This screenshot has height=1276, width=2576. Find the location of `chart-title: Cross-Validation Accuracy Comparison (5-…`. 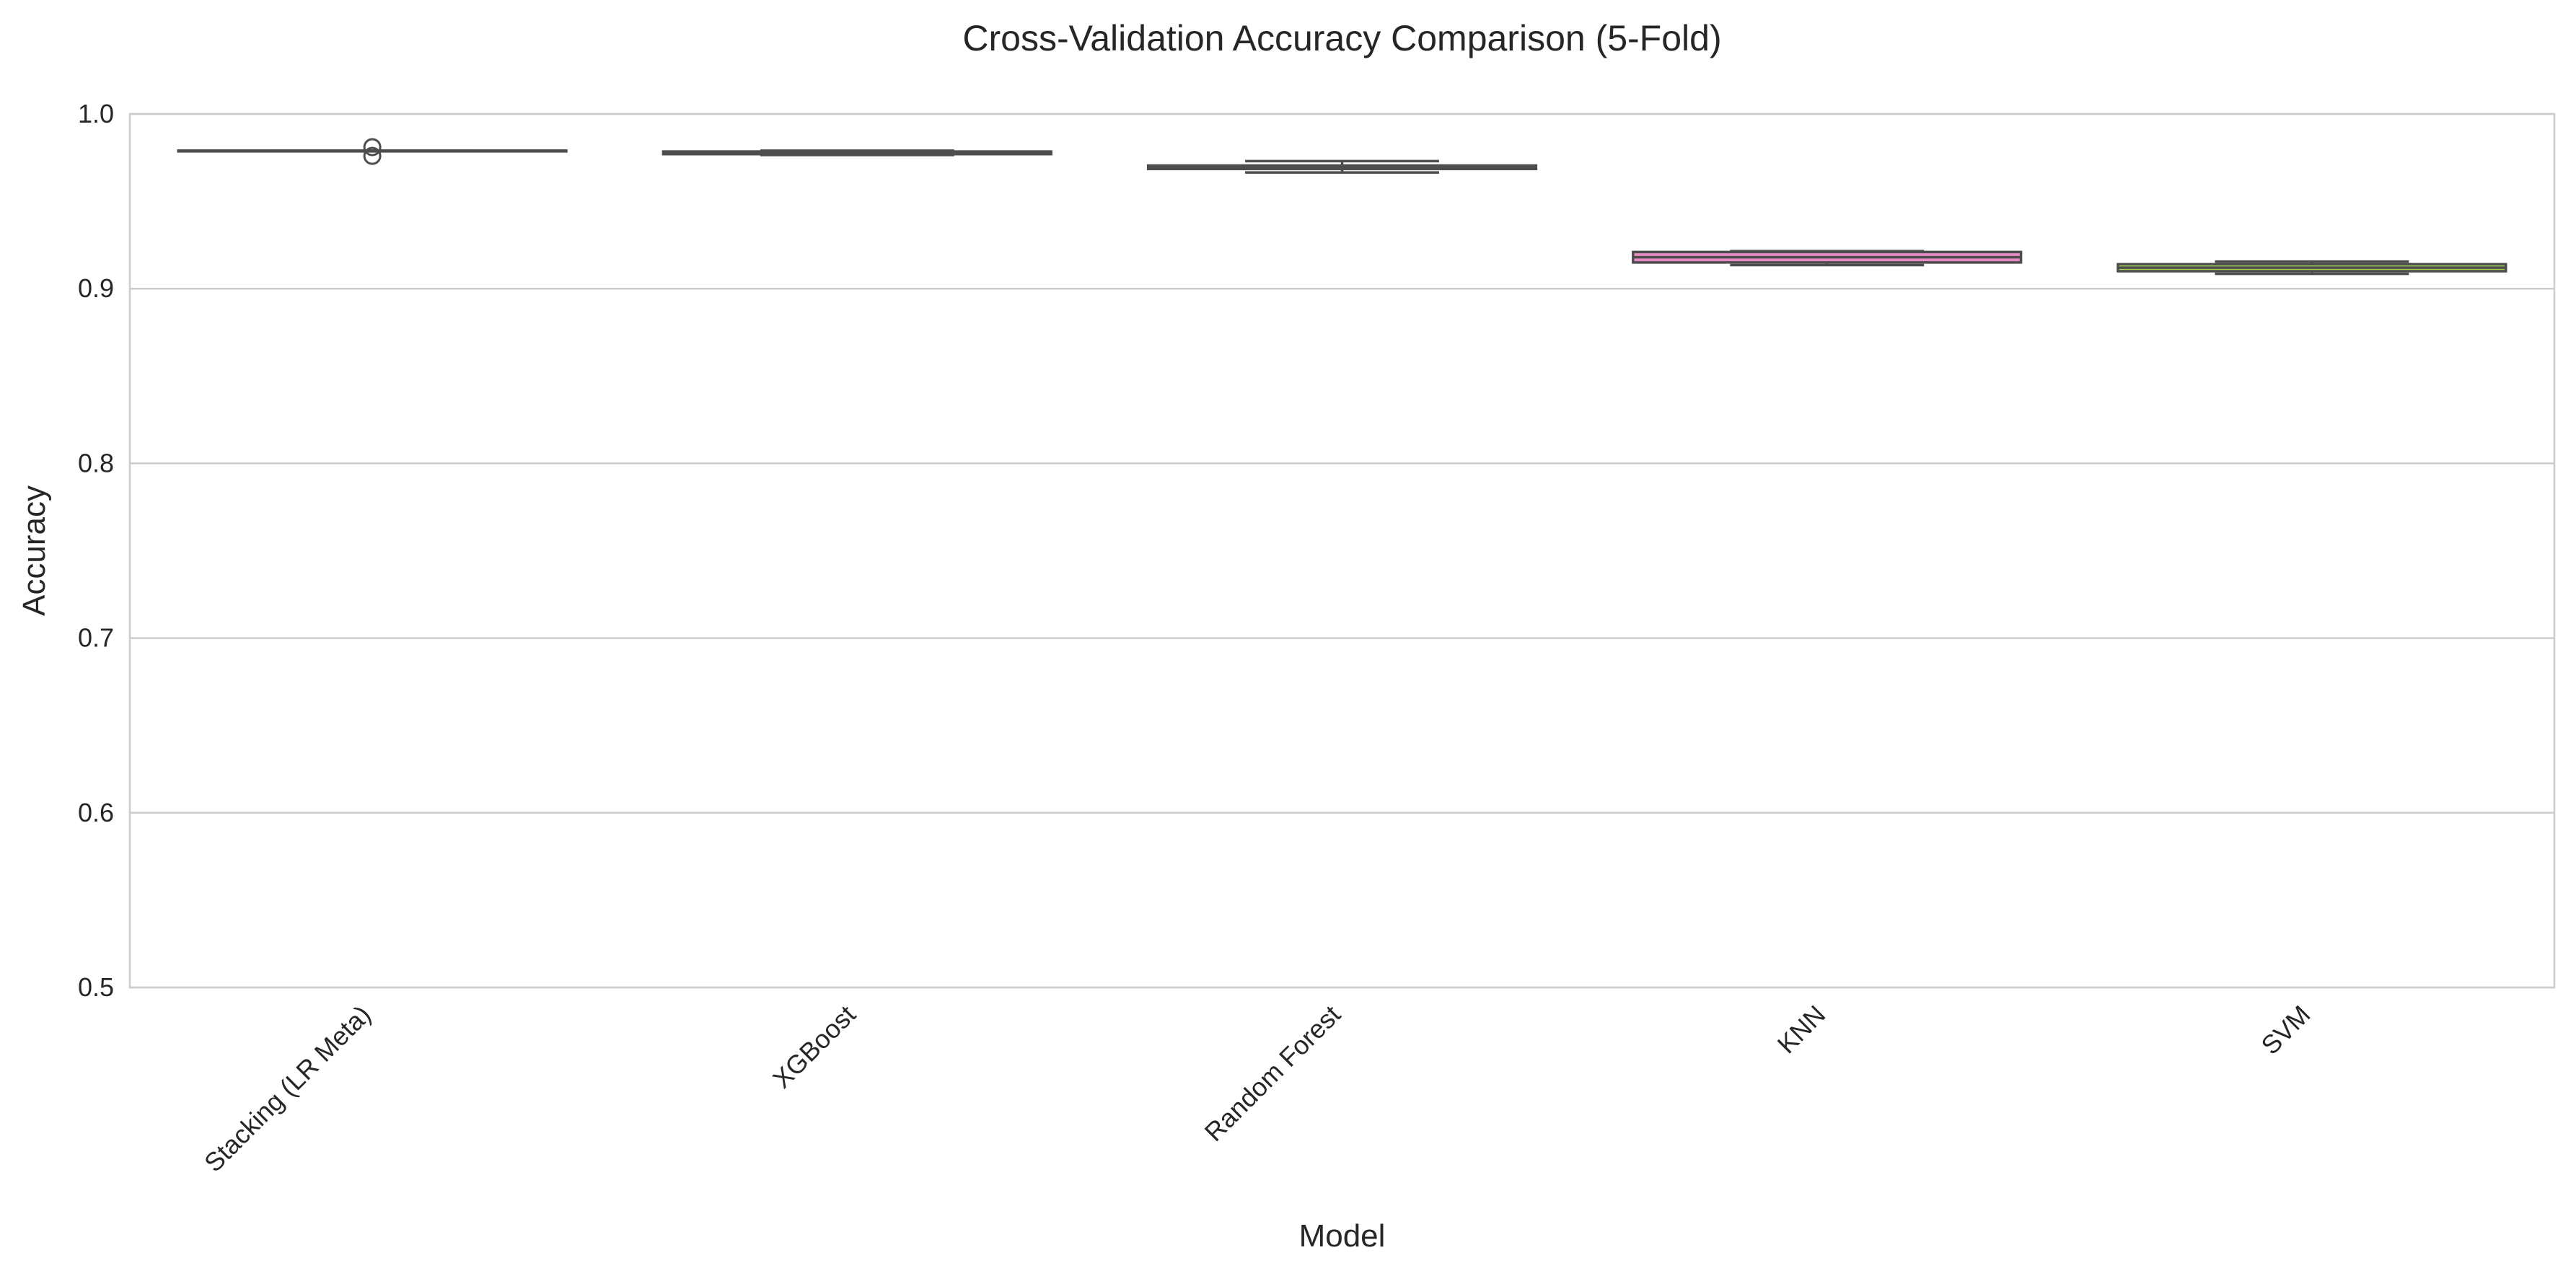

chart-title: Cross-Validation Accuracy Comparison (5-… is located at coordinates (1341, 38).